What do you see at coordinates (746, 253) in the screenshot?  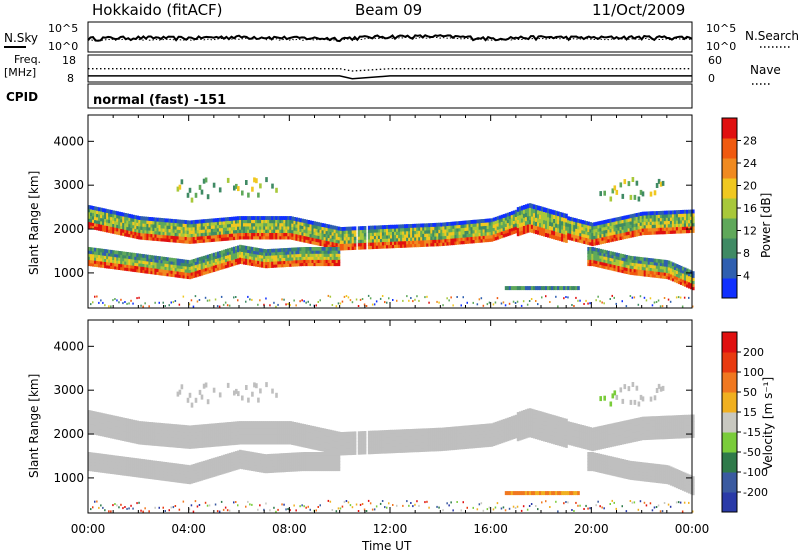 I see `colorbar-tick-label: 8` at bounding box center [746, 253].